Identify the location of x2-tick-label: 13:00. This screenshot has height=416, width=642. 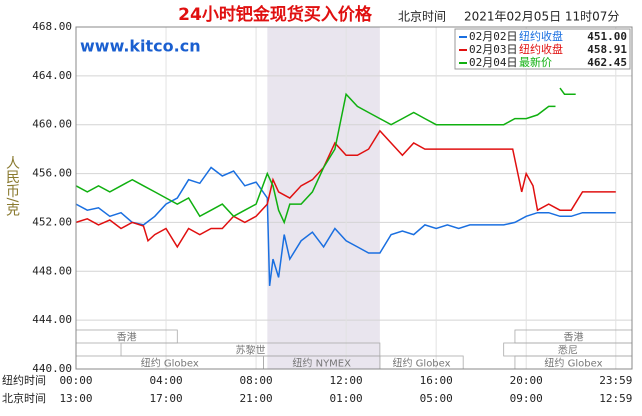
(75, 398).